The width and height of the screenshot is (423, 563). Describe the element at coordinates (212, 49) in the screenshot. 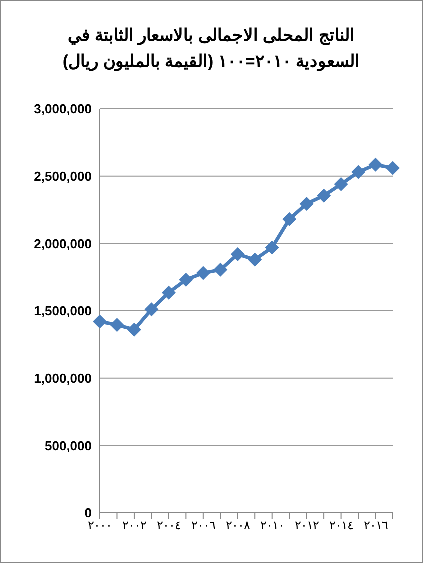

I see `chart-title: الناتج المحلى الاجمالى بالاسعار الثابتة في السعودية ٢٠١٠=١٠٠ (القيمة بالمليون ريال)` at that location.